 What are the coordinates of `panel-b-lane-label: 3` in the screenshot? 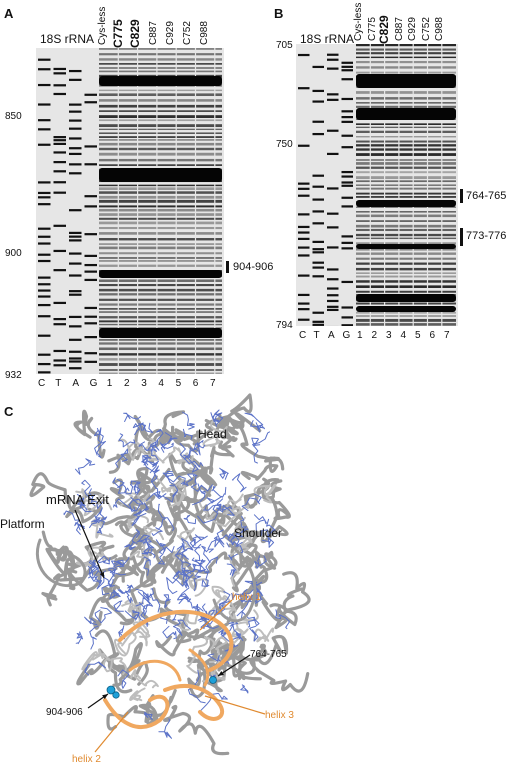 It's located at (389, 335).